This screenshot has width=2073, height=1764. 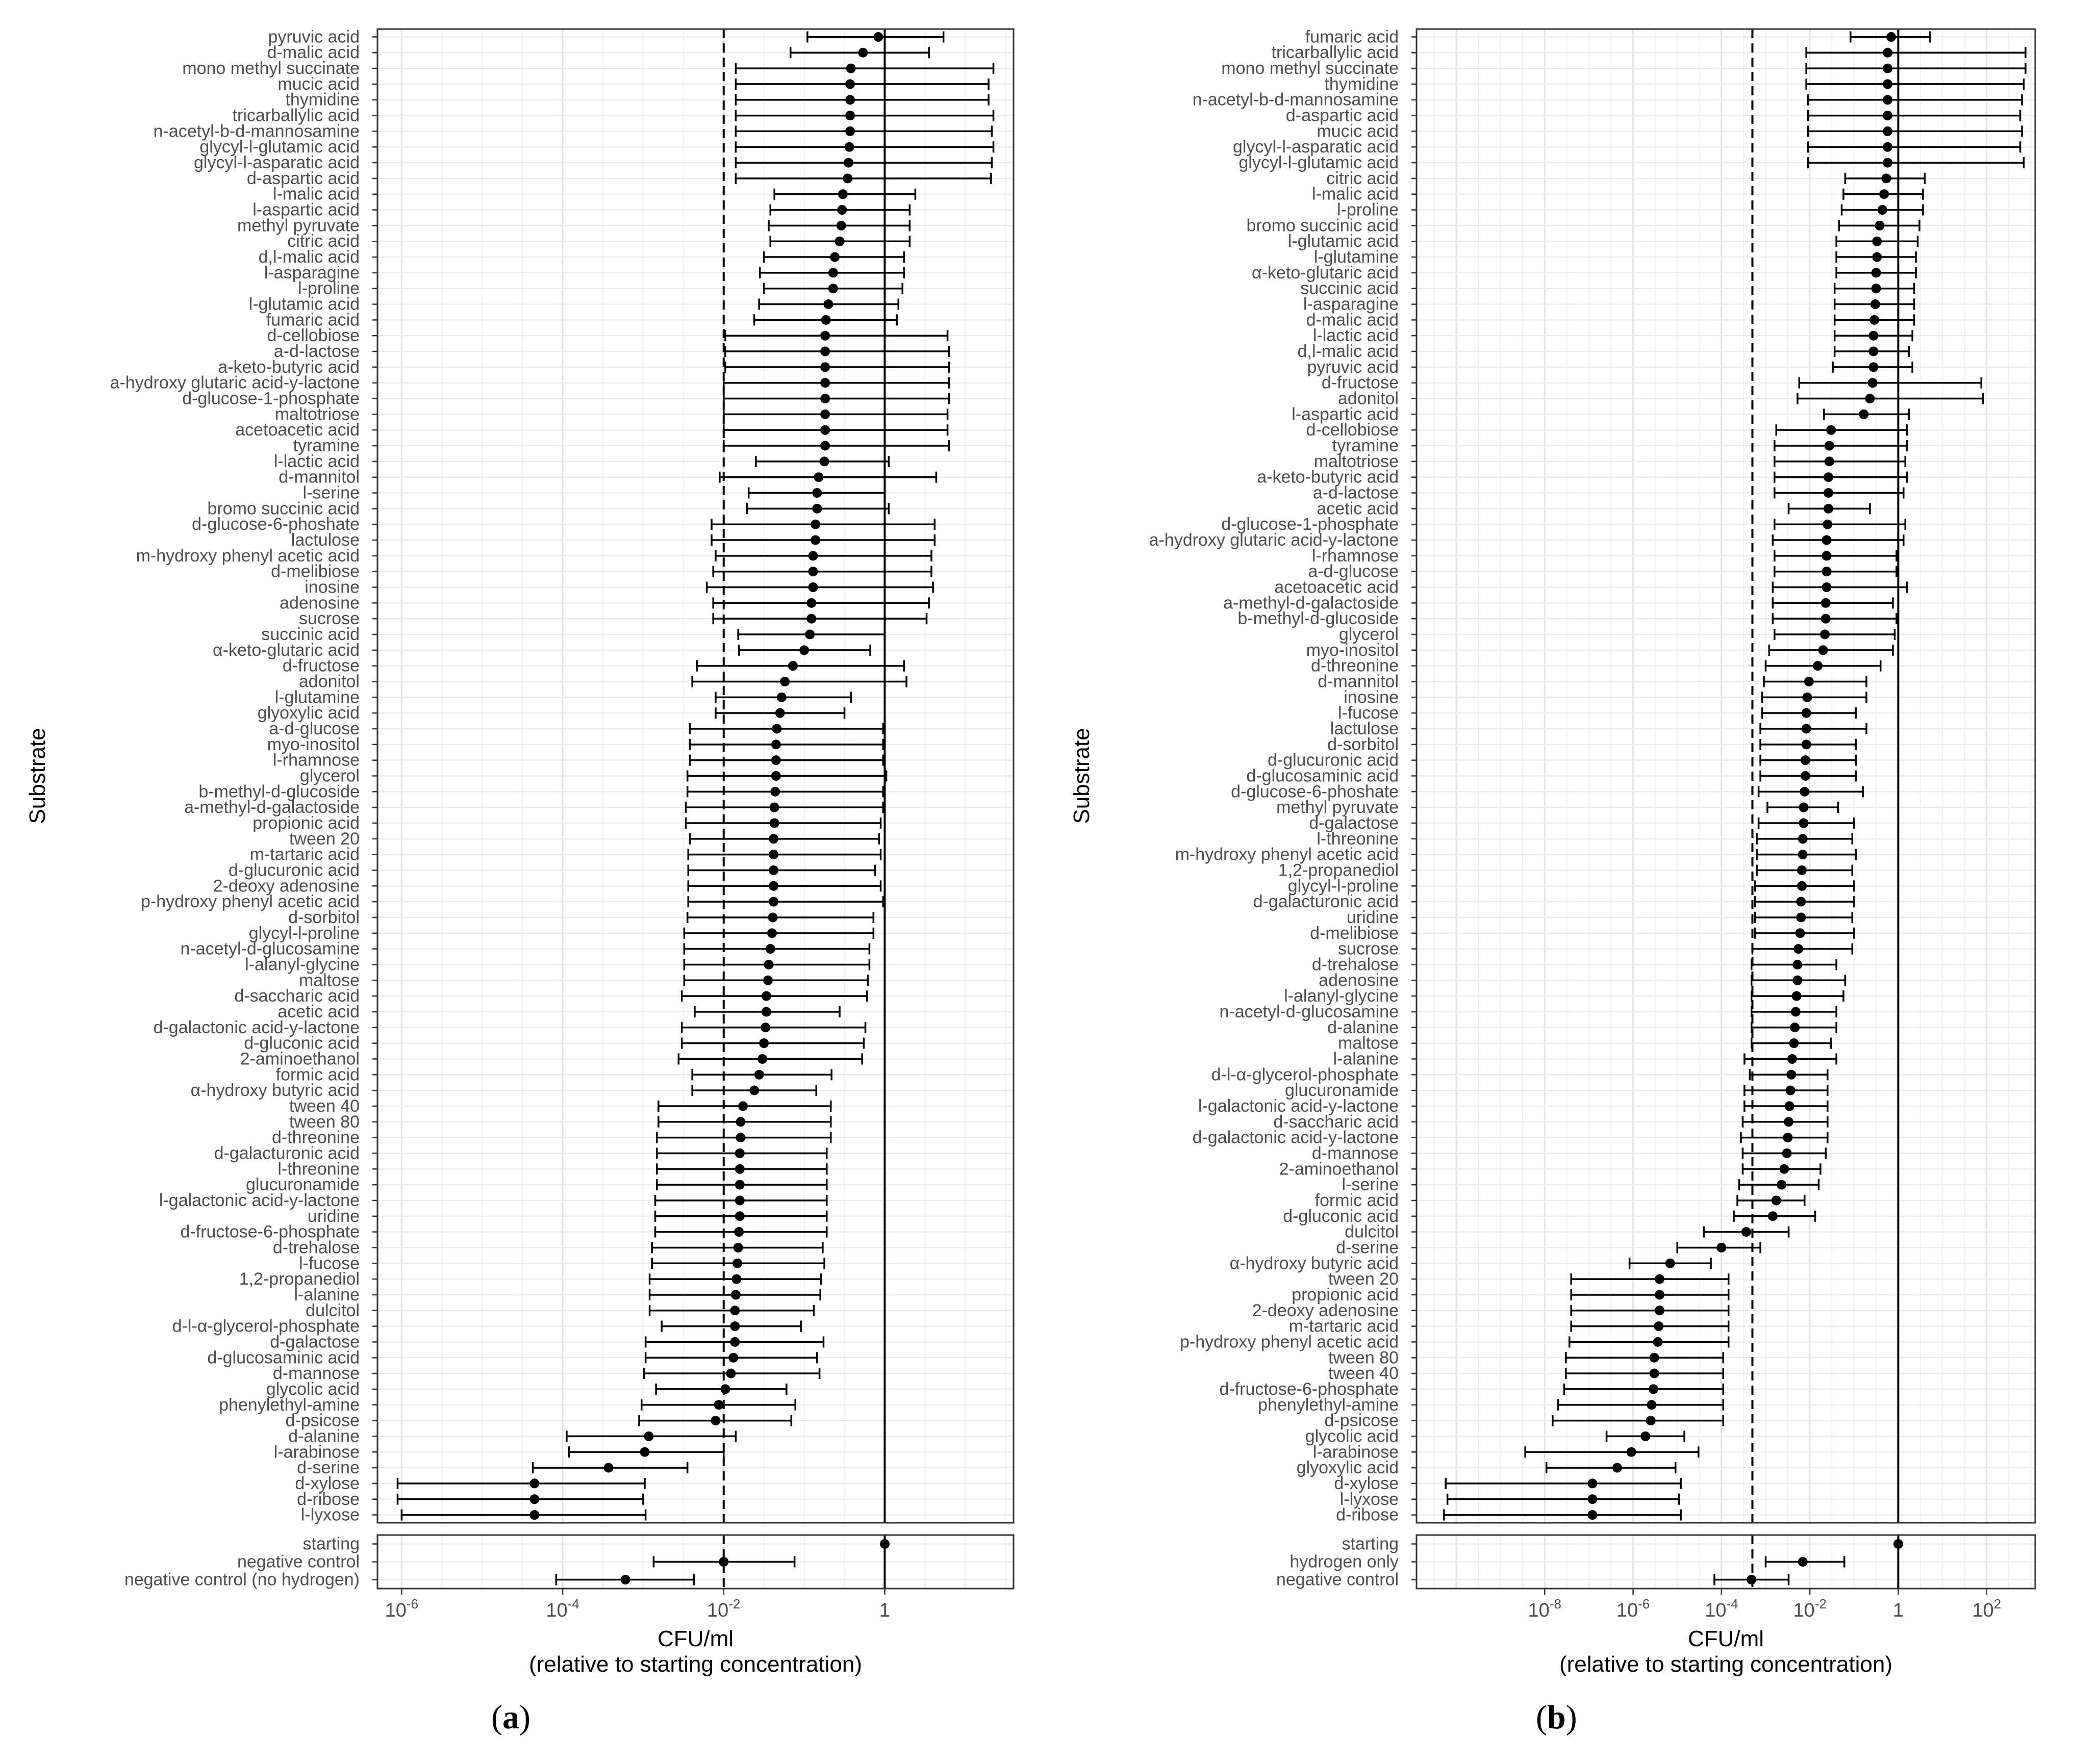 I want to click on ytick-label-l-galactonic-acid-y-lactone: l-galactonic acid-y-lactone, so click(x=259, y=1200).